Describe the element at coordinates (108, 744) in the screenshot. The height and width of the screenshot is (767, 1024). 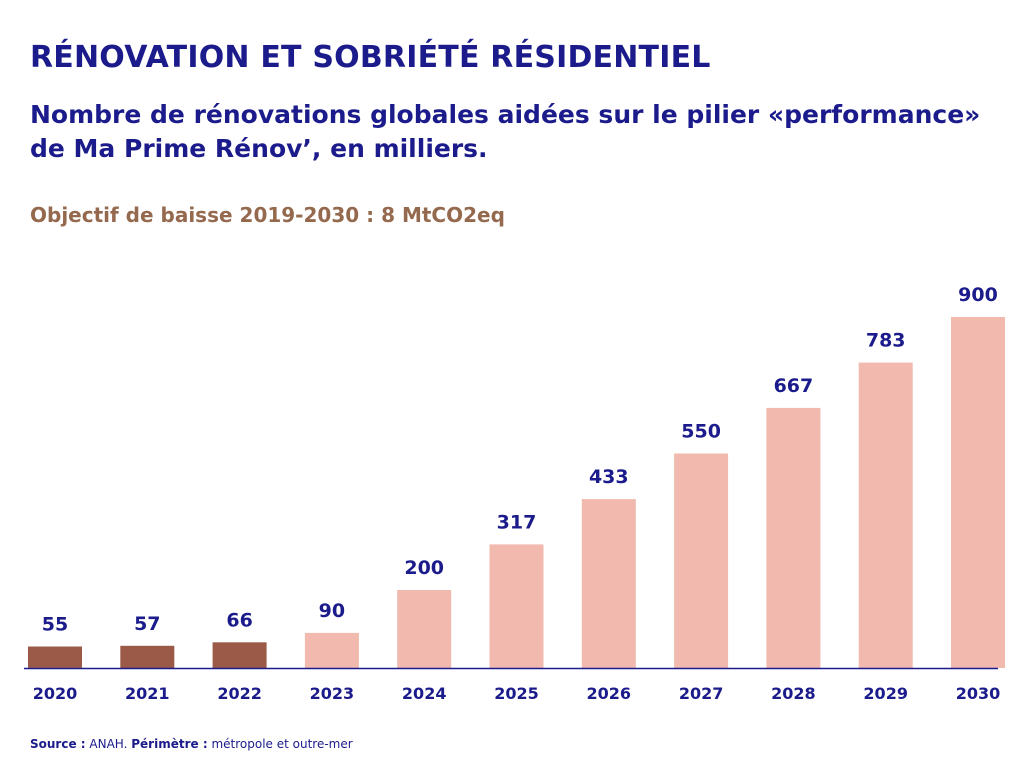
I see `source-value: ANAH.` at that location.